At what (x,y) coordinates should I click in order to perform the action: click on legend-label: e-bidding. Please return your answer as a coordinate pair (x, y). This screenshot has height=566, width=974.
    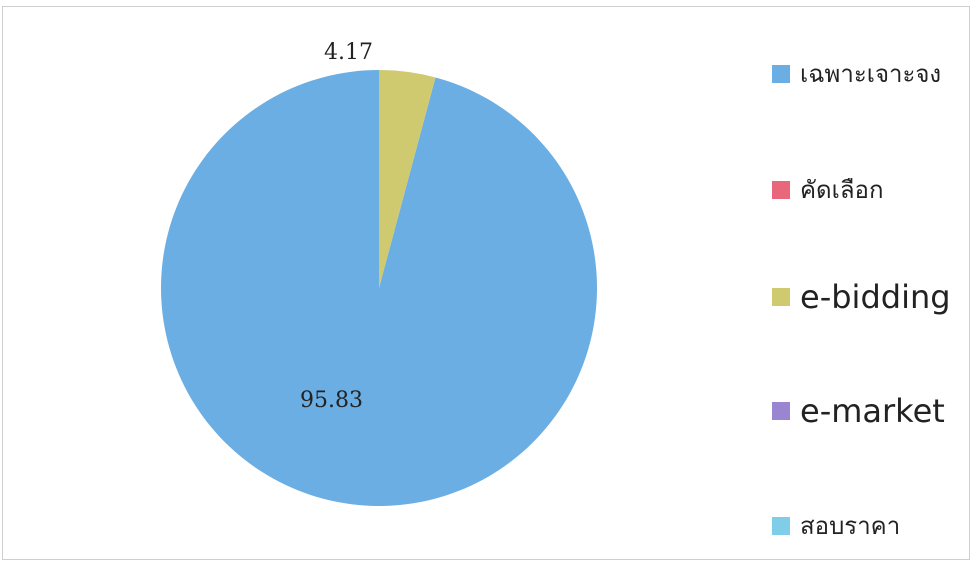
    Looking at the image, I should click on (875, 297).